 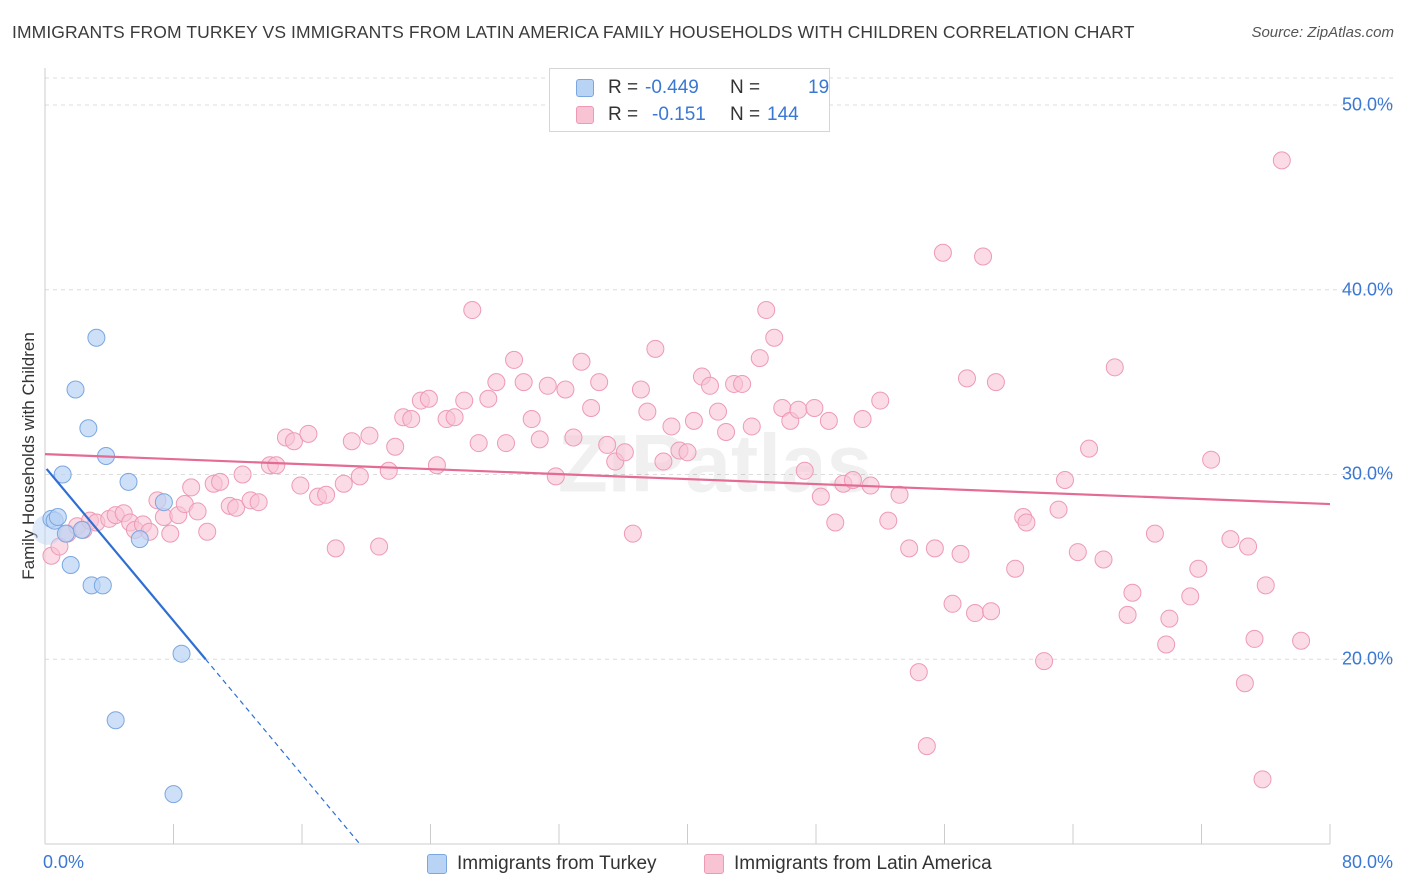 What do you see at coordinates (1367, 862) in the screenshot?
I see `x-tick-label-80: 80.0%` at bounding box center [1367, 862].